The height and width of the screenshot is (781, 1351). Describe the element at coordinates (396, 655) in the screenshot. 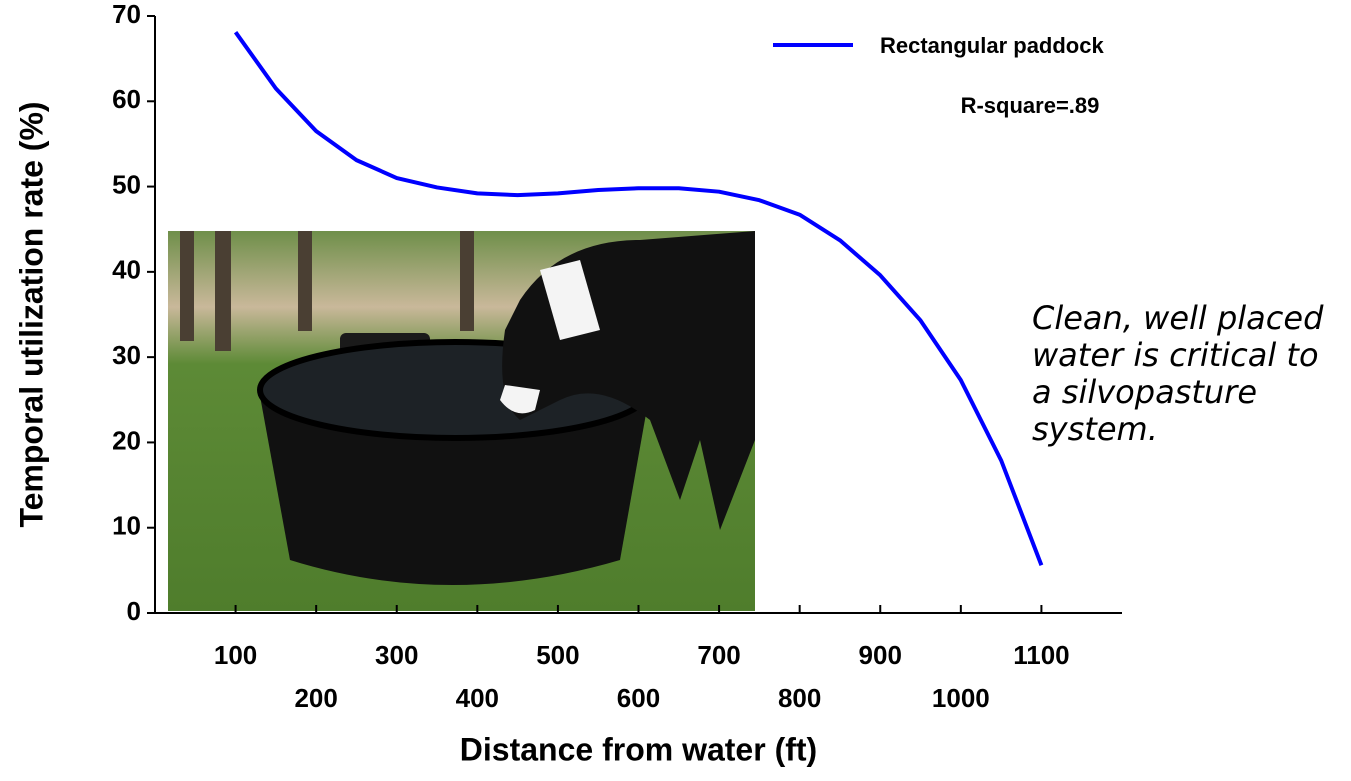

I see `x-tick-label: 300` at that location.